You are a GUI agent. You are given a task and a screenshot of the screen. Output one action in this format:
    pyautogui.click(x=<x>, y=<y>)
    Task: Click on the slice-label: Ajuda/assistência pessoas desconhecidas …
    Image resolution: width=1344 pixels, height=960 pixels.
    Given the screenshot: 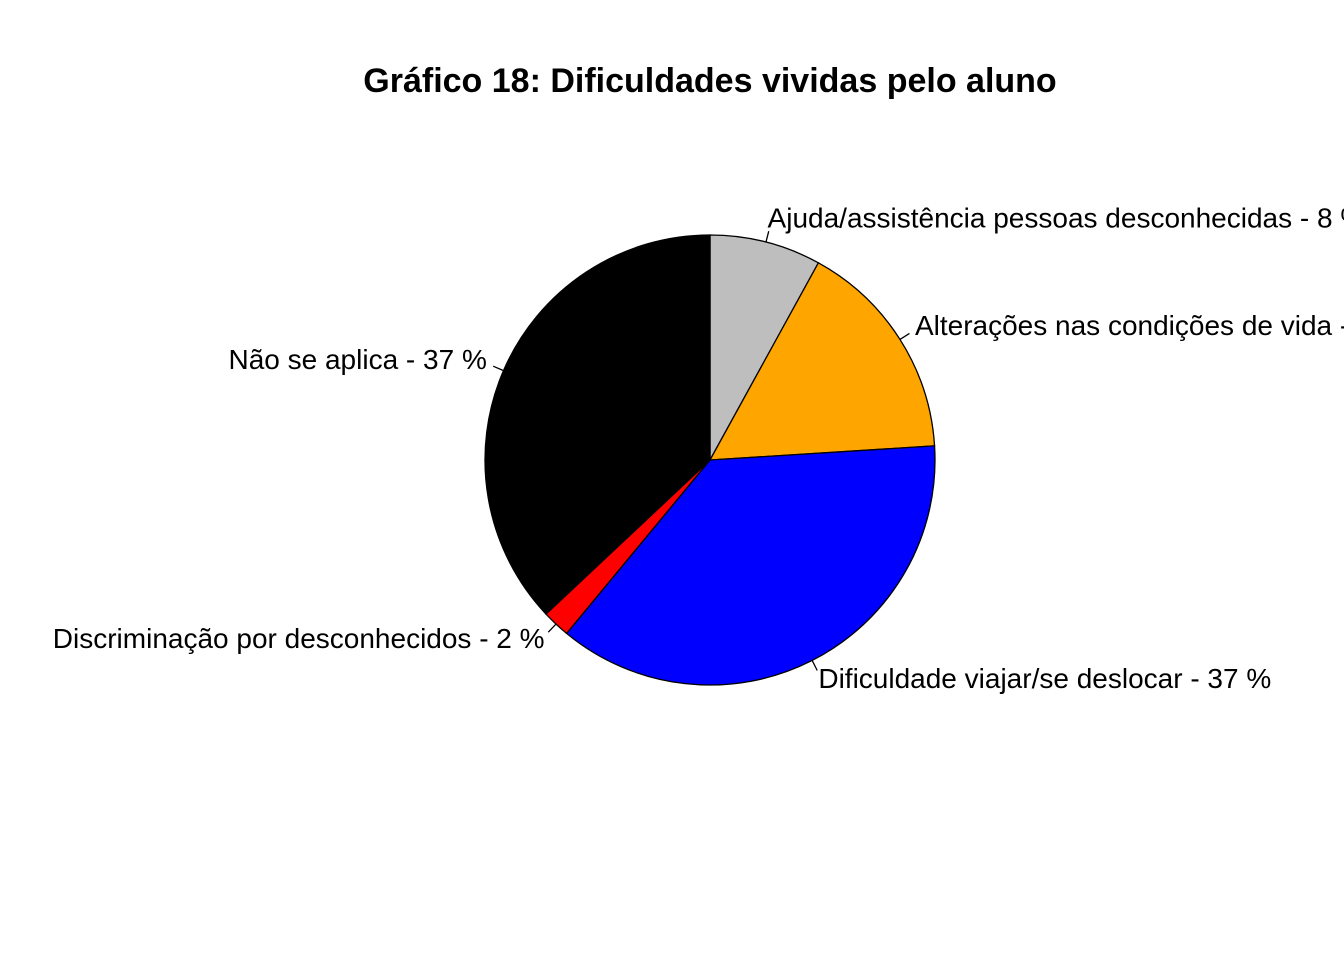 What is the action you would take?
    pyautogui.click(x=1056, y=218)
    